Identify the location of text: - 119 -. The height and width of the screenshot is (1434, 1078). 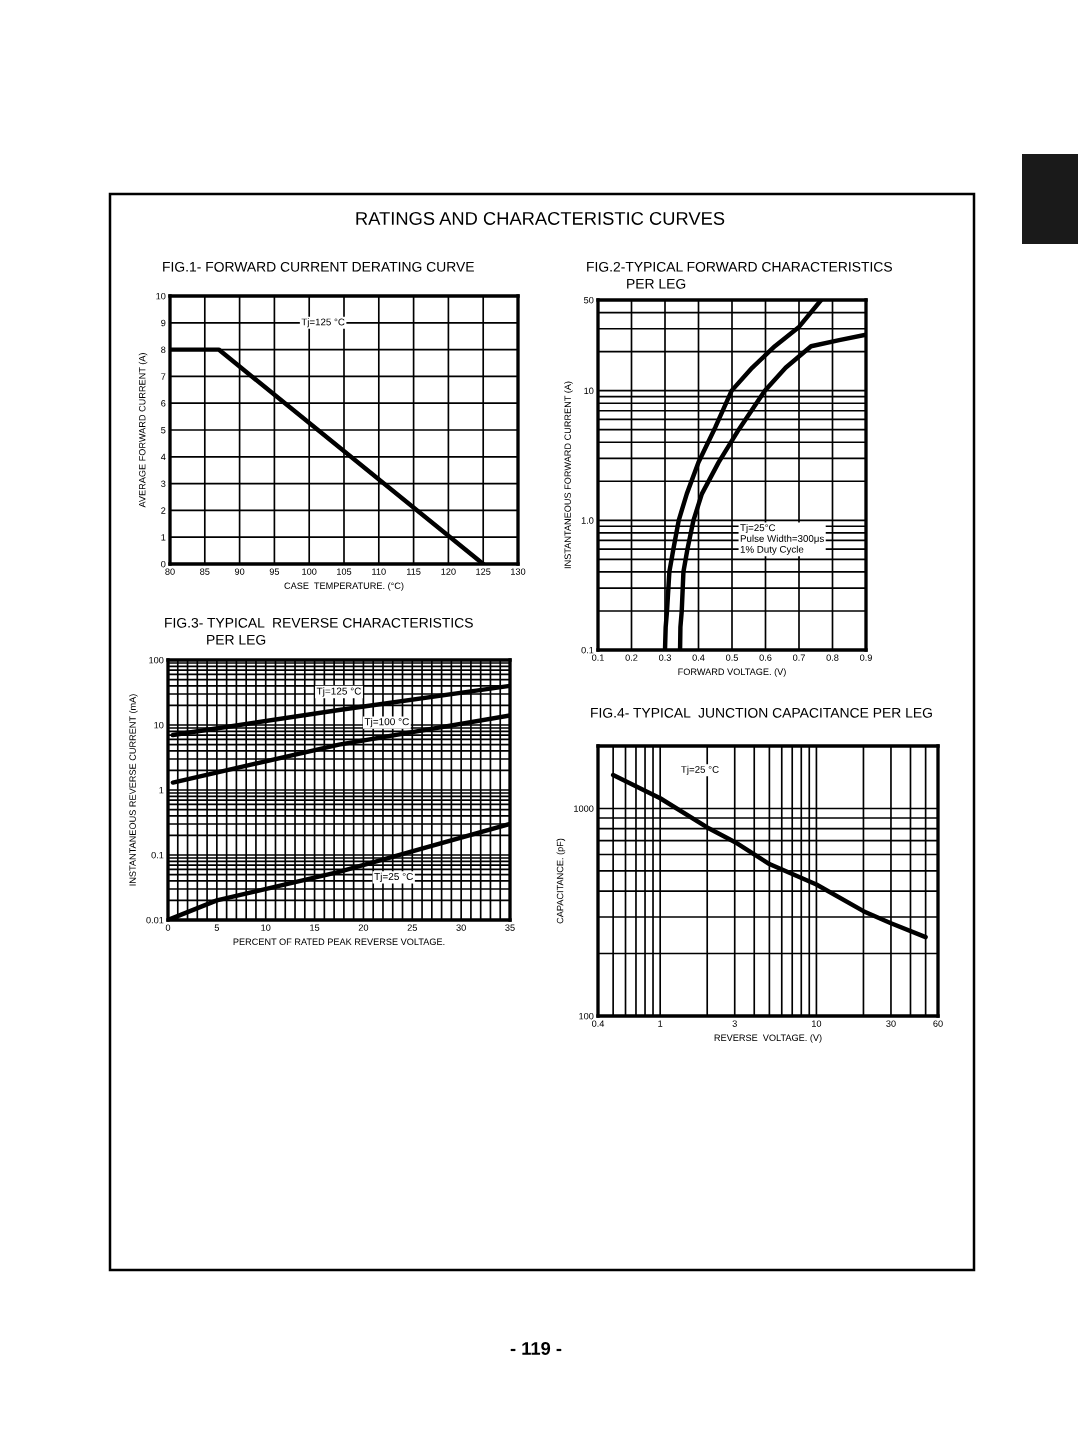
(536, 1348).